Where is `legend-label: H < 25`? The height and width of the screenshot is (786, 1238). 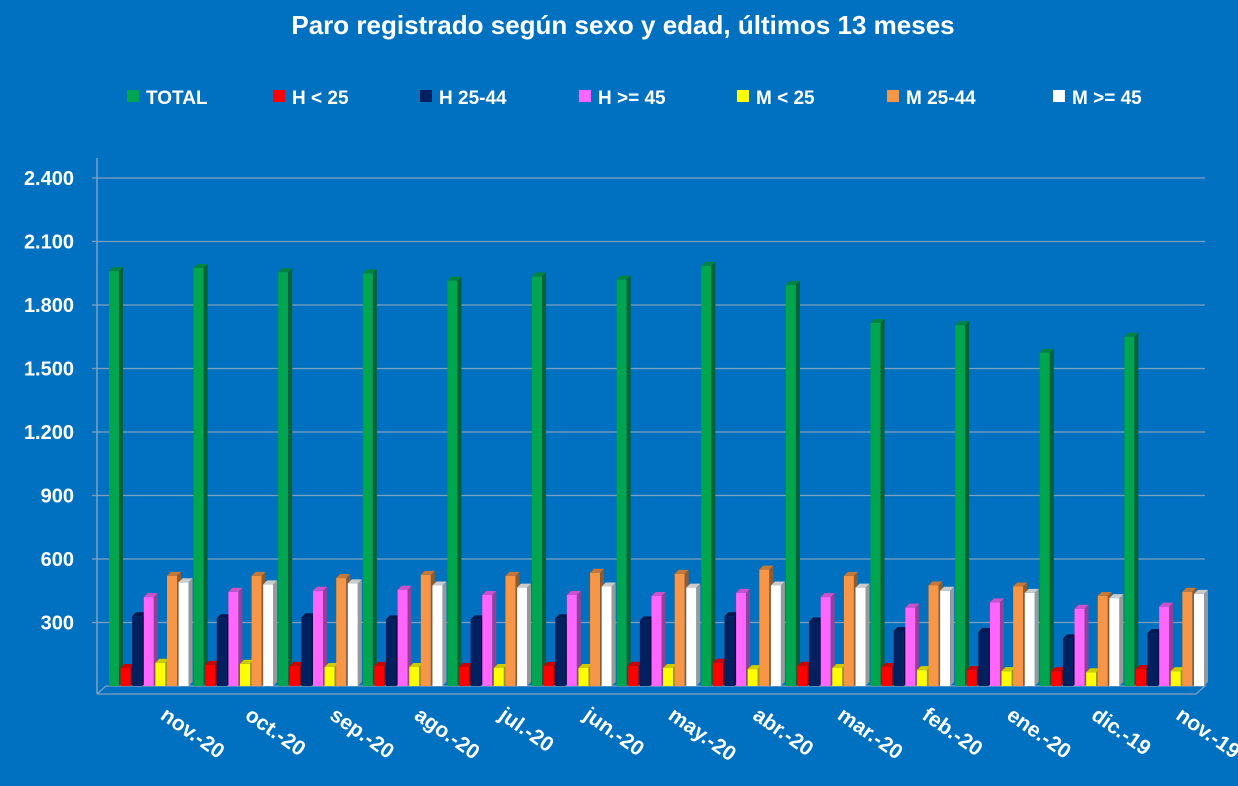 legend-label: H < 25 is located at coordinates (320, 98).